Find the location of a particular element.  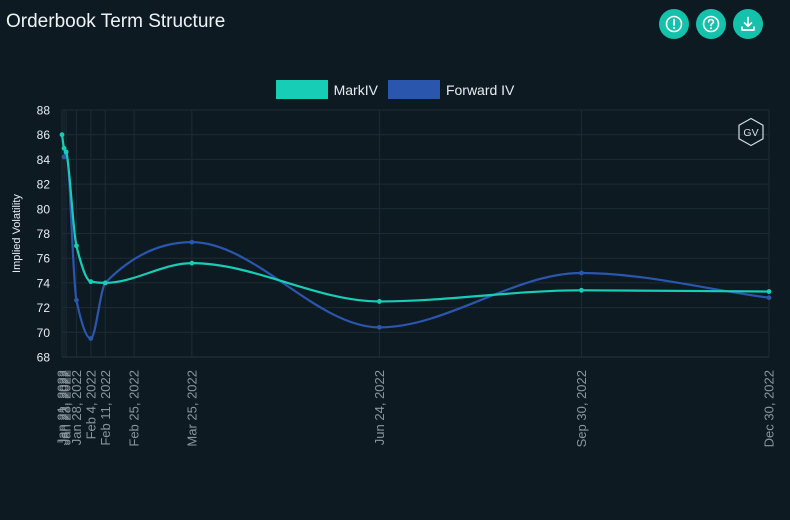

y-tick-label: 88 is located at coordinates (44, 111).